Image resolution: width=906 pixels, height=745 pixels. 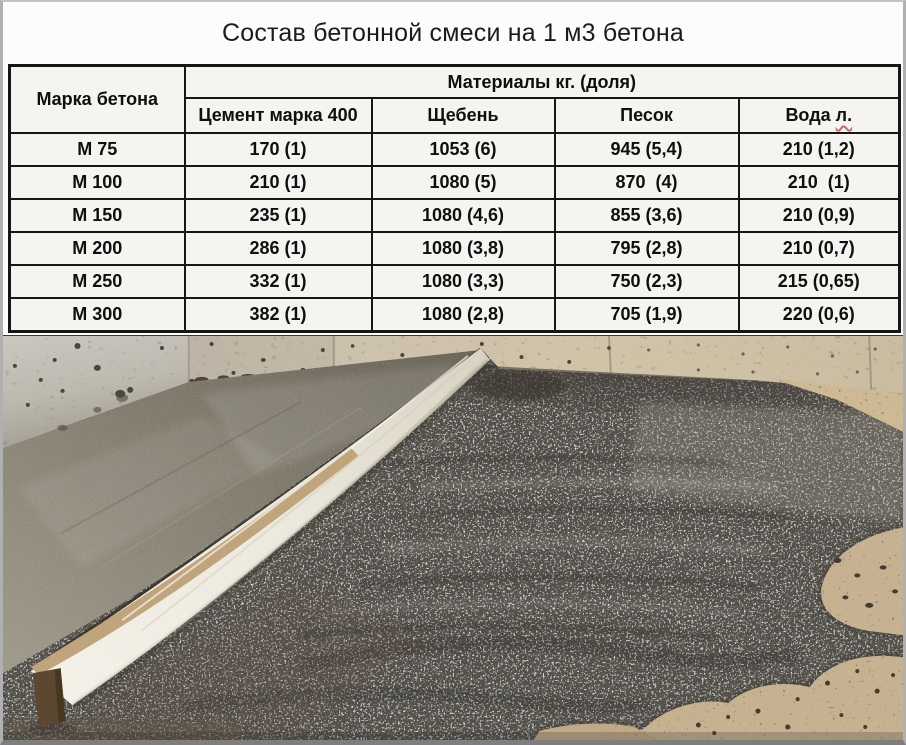 What do you see at coordinates (819, 149) in the screenshot?
I see `water-value: 210 (1,2)` at bounding box center [819, 149].